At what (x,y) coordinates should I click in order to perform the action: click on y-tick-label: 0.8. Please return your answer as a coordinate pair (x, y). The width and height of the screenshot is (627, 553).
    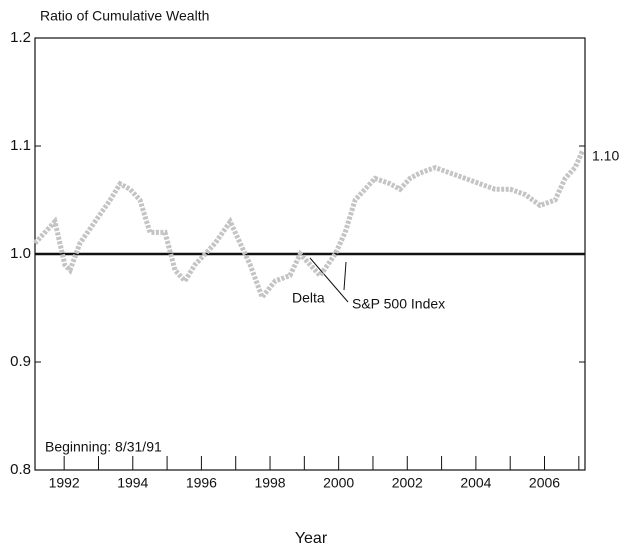
    Looking at the image, I should click on (20, 469).